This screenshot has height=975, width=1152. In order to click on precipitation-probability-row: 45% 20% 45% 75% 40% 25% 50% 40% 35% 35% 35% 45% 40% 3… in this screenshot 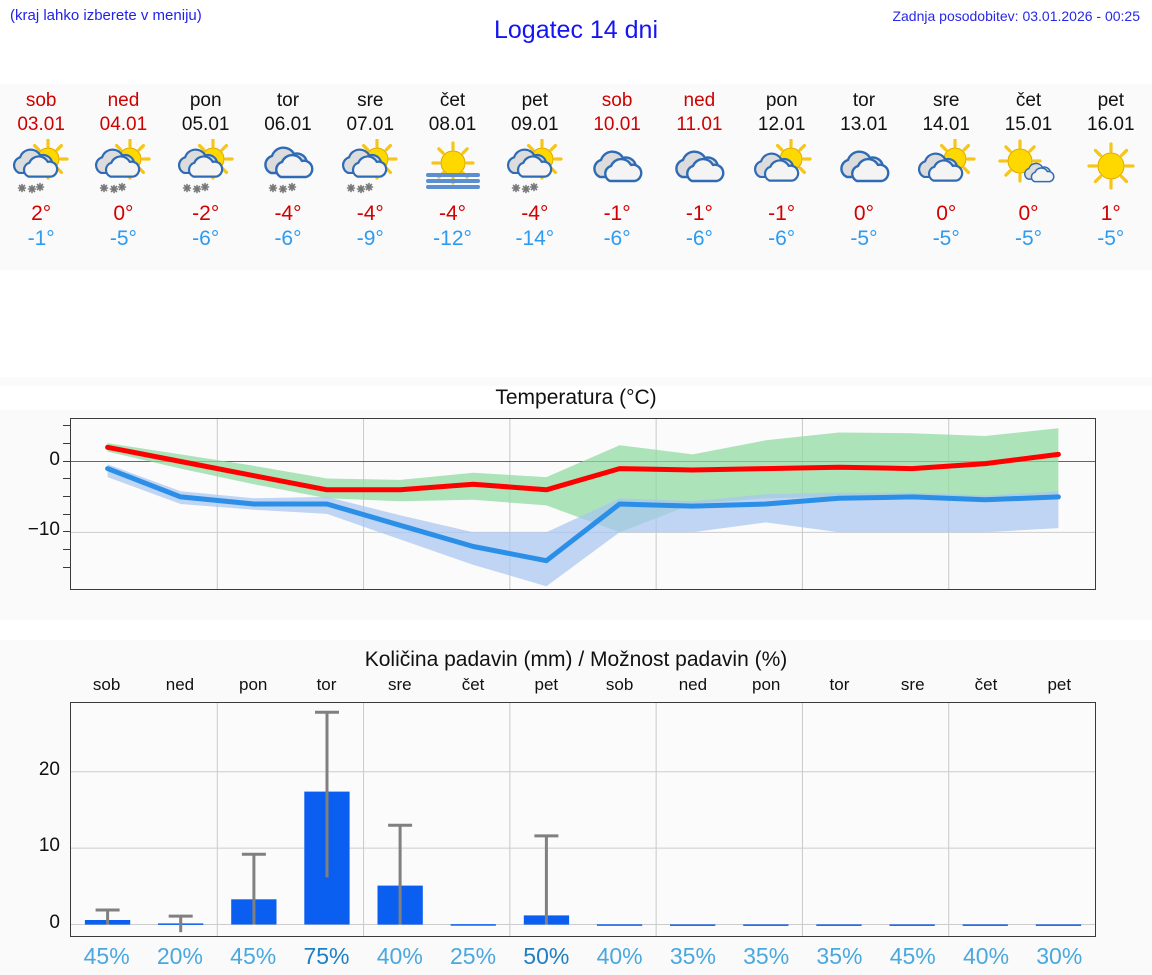, I will do `click(583, 956)`.